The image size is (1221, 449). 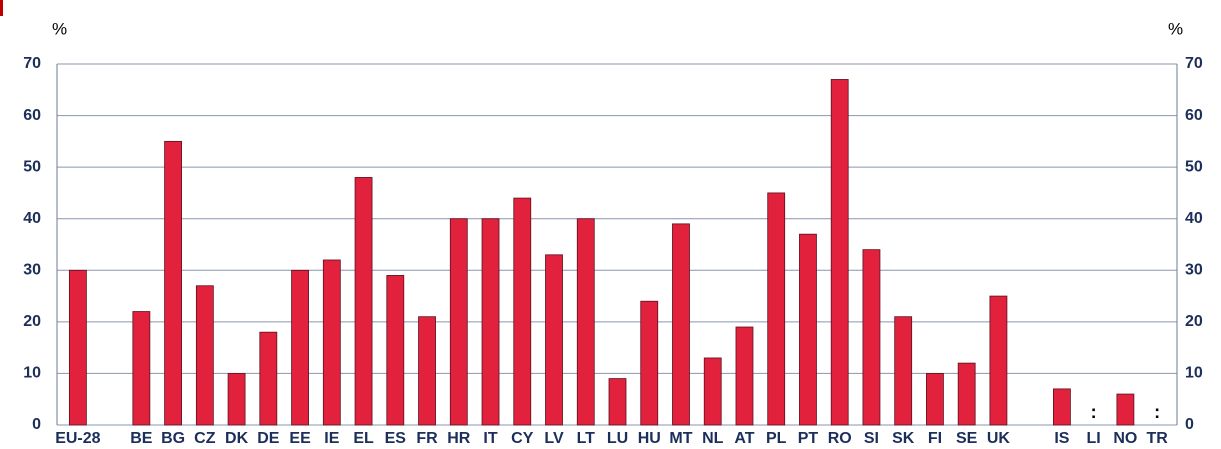 What do you see at coordinates (268, 438) in the screenshot?
I see `x-tick-label: DE` at bounding box center [268, 438].